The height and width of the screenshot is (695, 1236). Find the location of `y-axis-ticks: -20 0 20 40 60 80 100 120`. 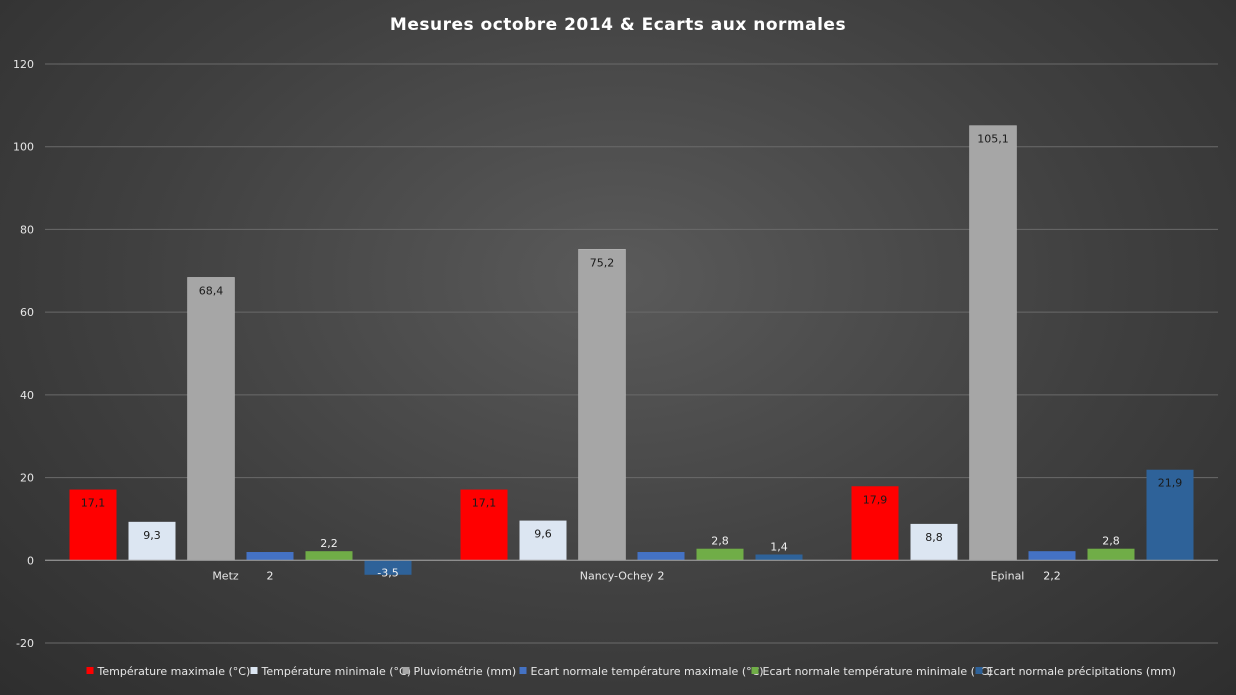

y-axis-ticks: -20 0 20 40 60 80 100 120 is located at coordinates (23, 354).